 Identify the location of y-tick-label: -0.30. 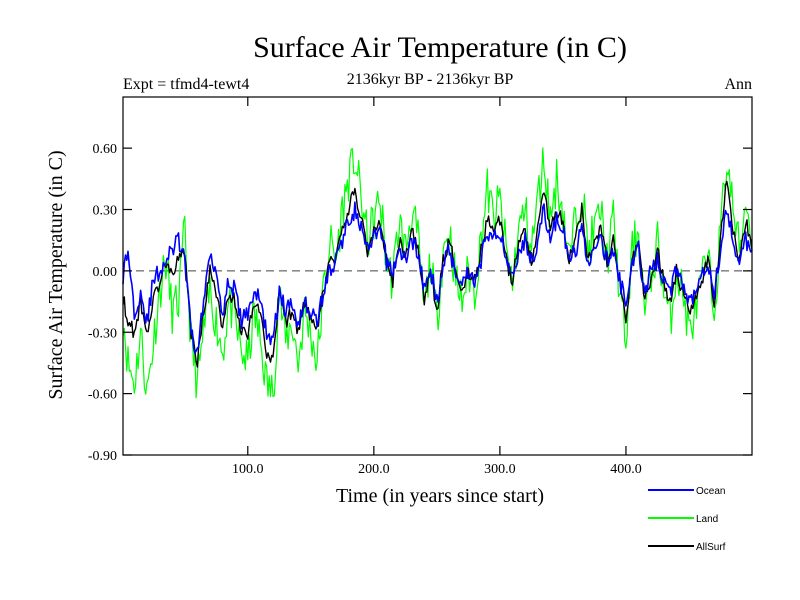
(102, 333).